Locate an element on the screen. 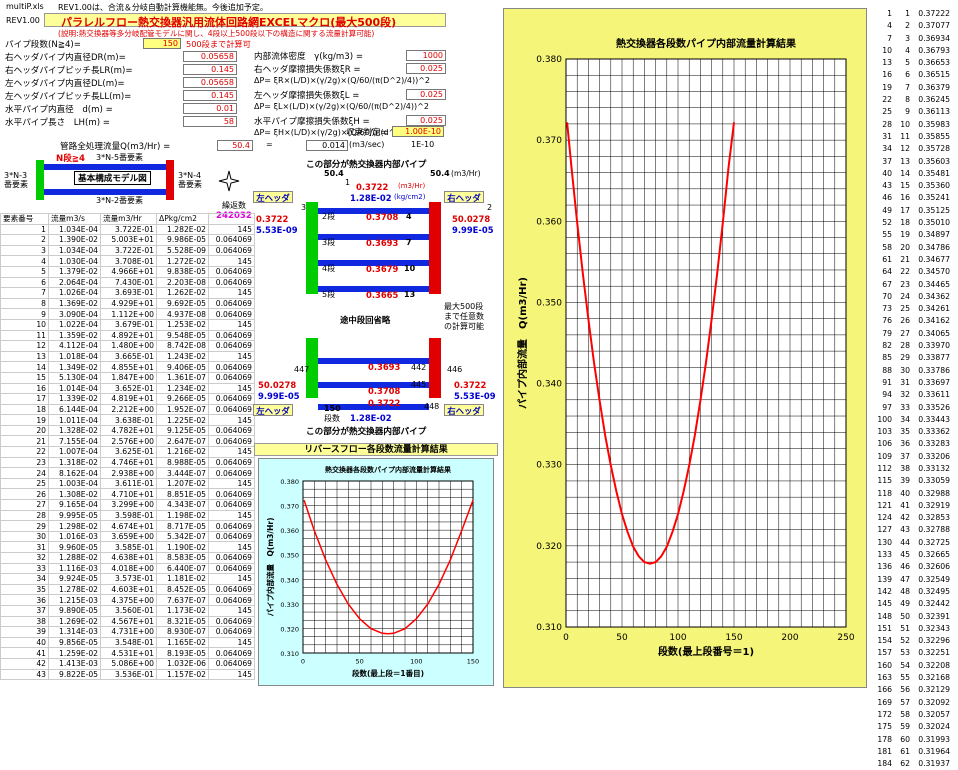 The height and width of the screenshot is (770, 958). table-cell: 4.731E+00 is located at coordinates (128, 632).